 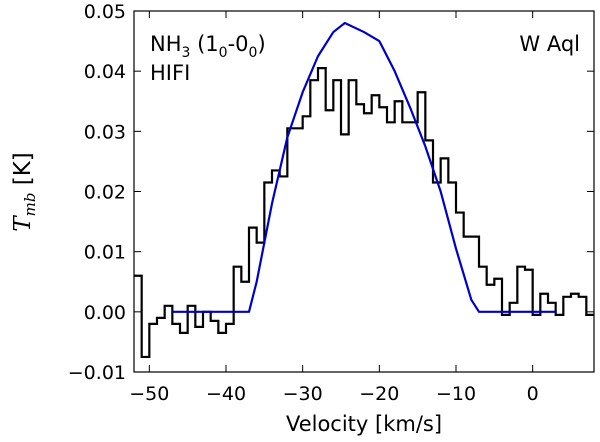 I want to click on y-axis-subscript: mb, so click(x=30, y=205).